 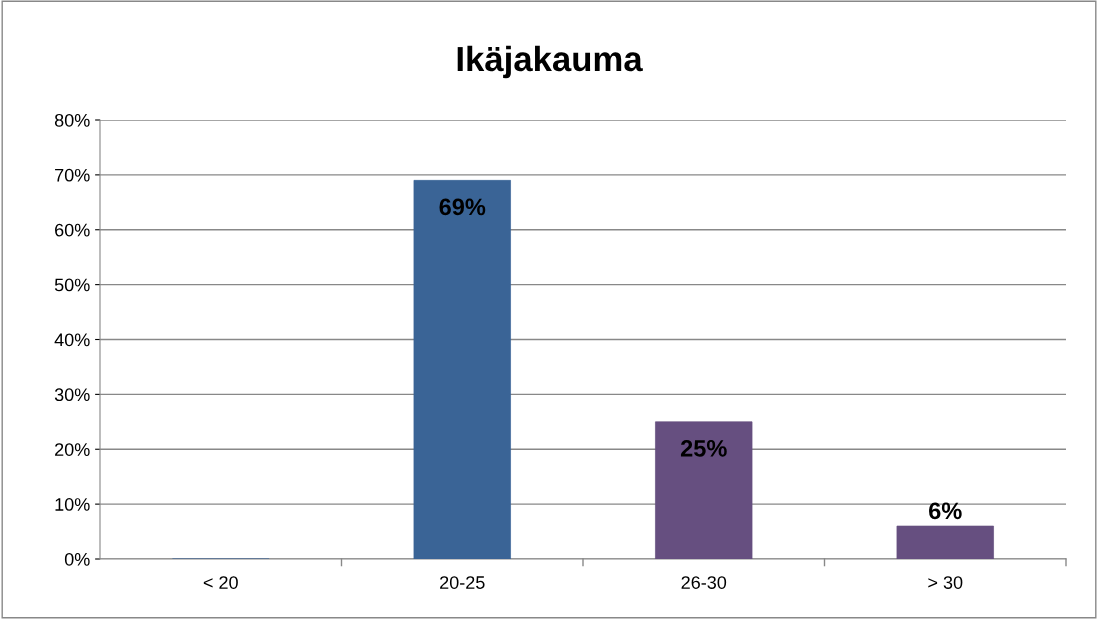 What do you see at coordinates (704, 582) in the screenshot?
I see `x-tick-label: 26-30` at bounding box center [704, 582].